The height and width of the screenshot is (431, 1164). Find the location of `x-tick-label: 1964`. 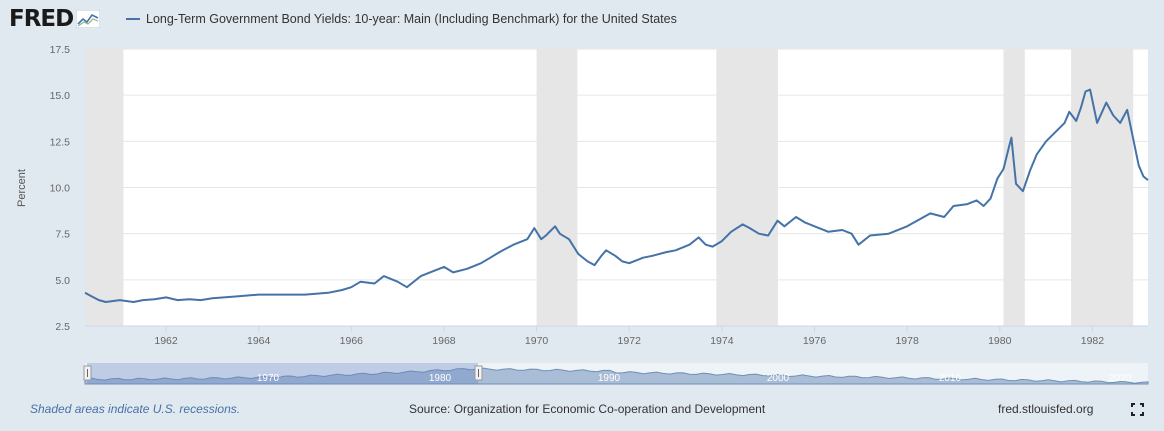

x-tick-label: 1964 is located at coordinates (259, 341).